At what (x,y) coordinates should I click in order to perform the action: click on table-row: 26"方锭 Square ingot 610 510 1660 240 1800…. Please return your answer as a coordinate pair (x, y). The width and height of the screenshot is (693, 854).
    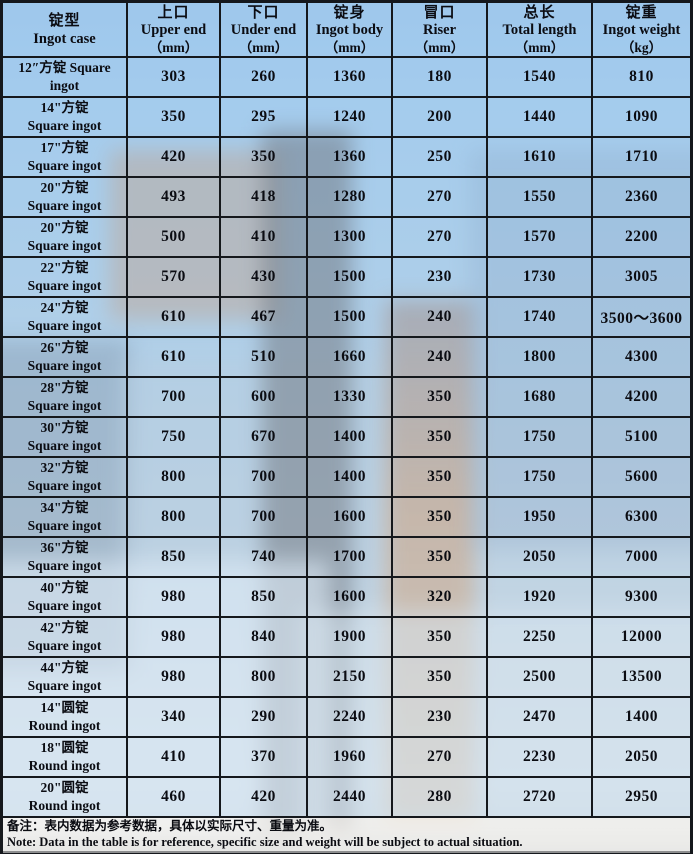
    Looking at the image, I should click on (346, 358).